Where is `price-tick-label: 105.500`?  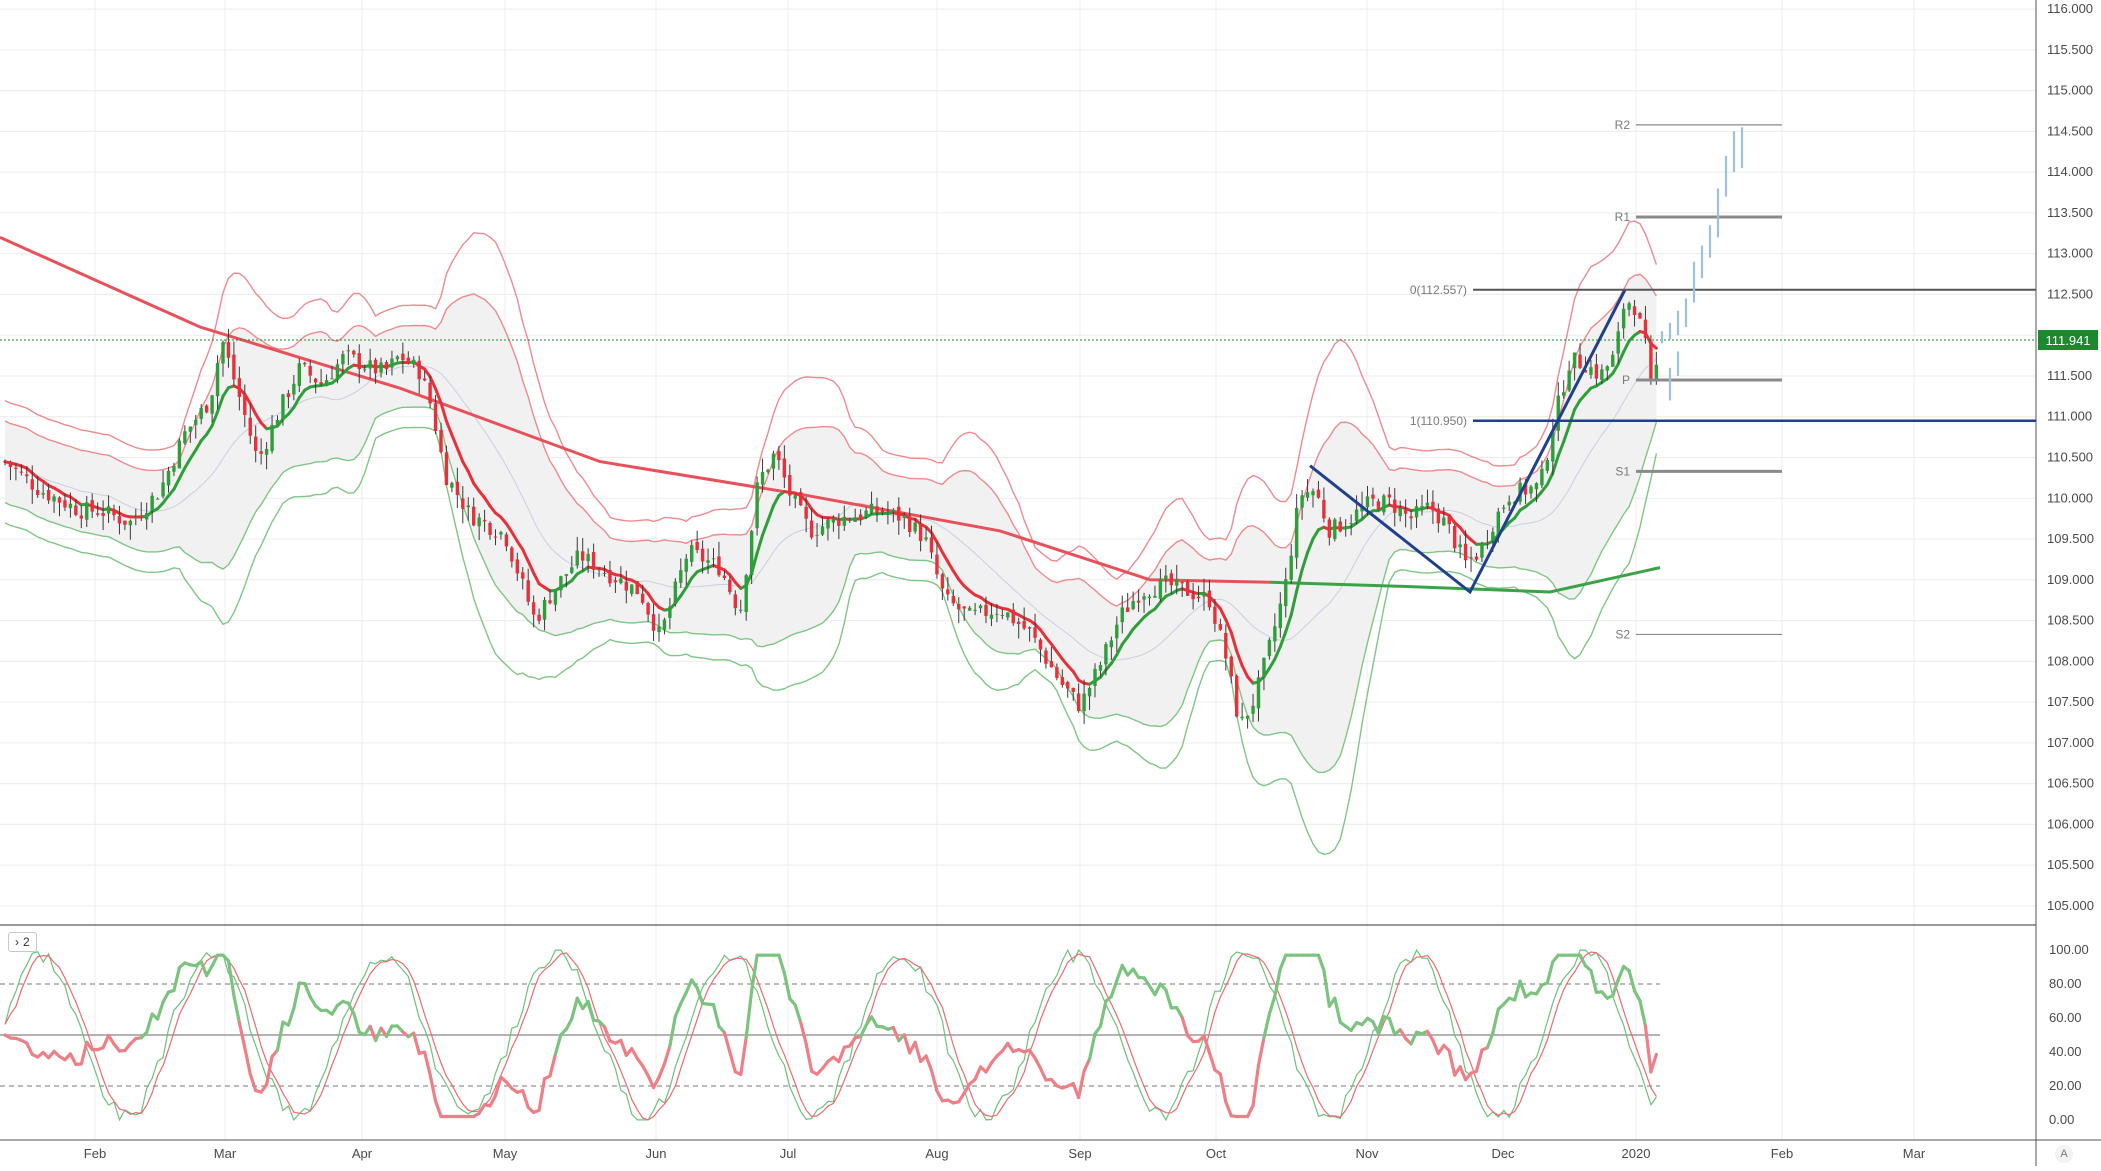
price-tick-label: 105.500 is located at coordinates (2070, 864).